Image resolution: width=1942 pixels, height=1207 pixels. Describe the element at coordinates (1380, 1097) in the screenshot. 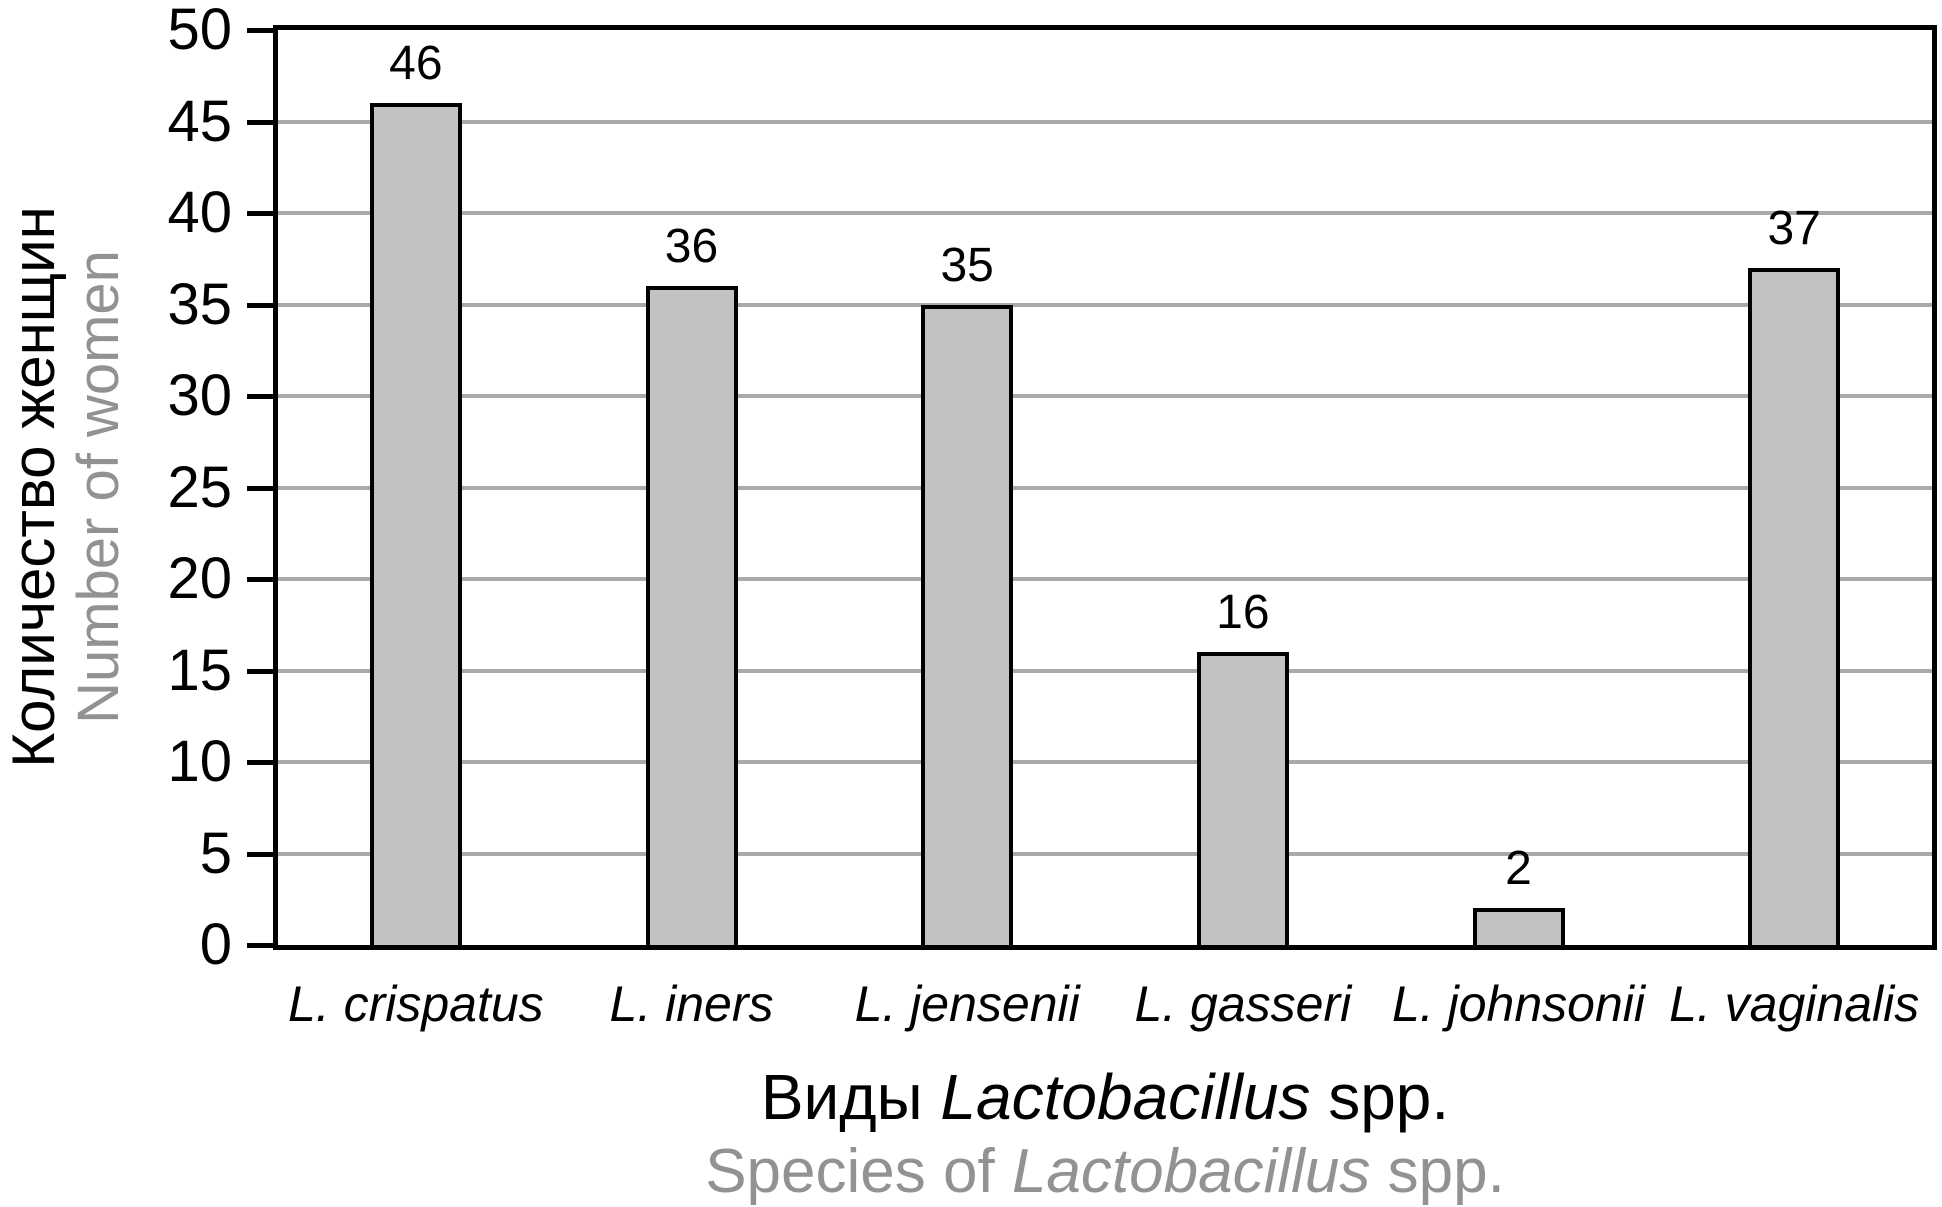

I see `x-title-line1-suffix: spp.` at that location.